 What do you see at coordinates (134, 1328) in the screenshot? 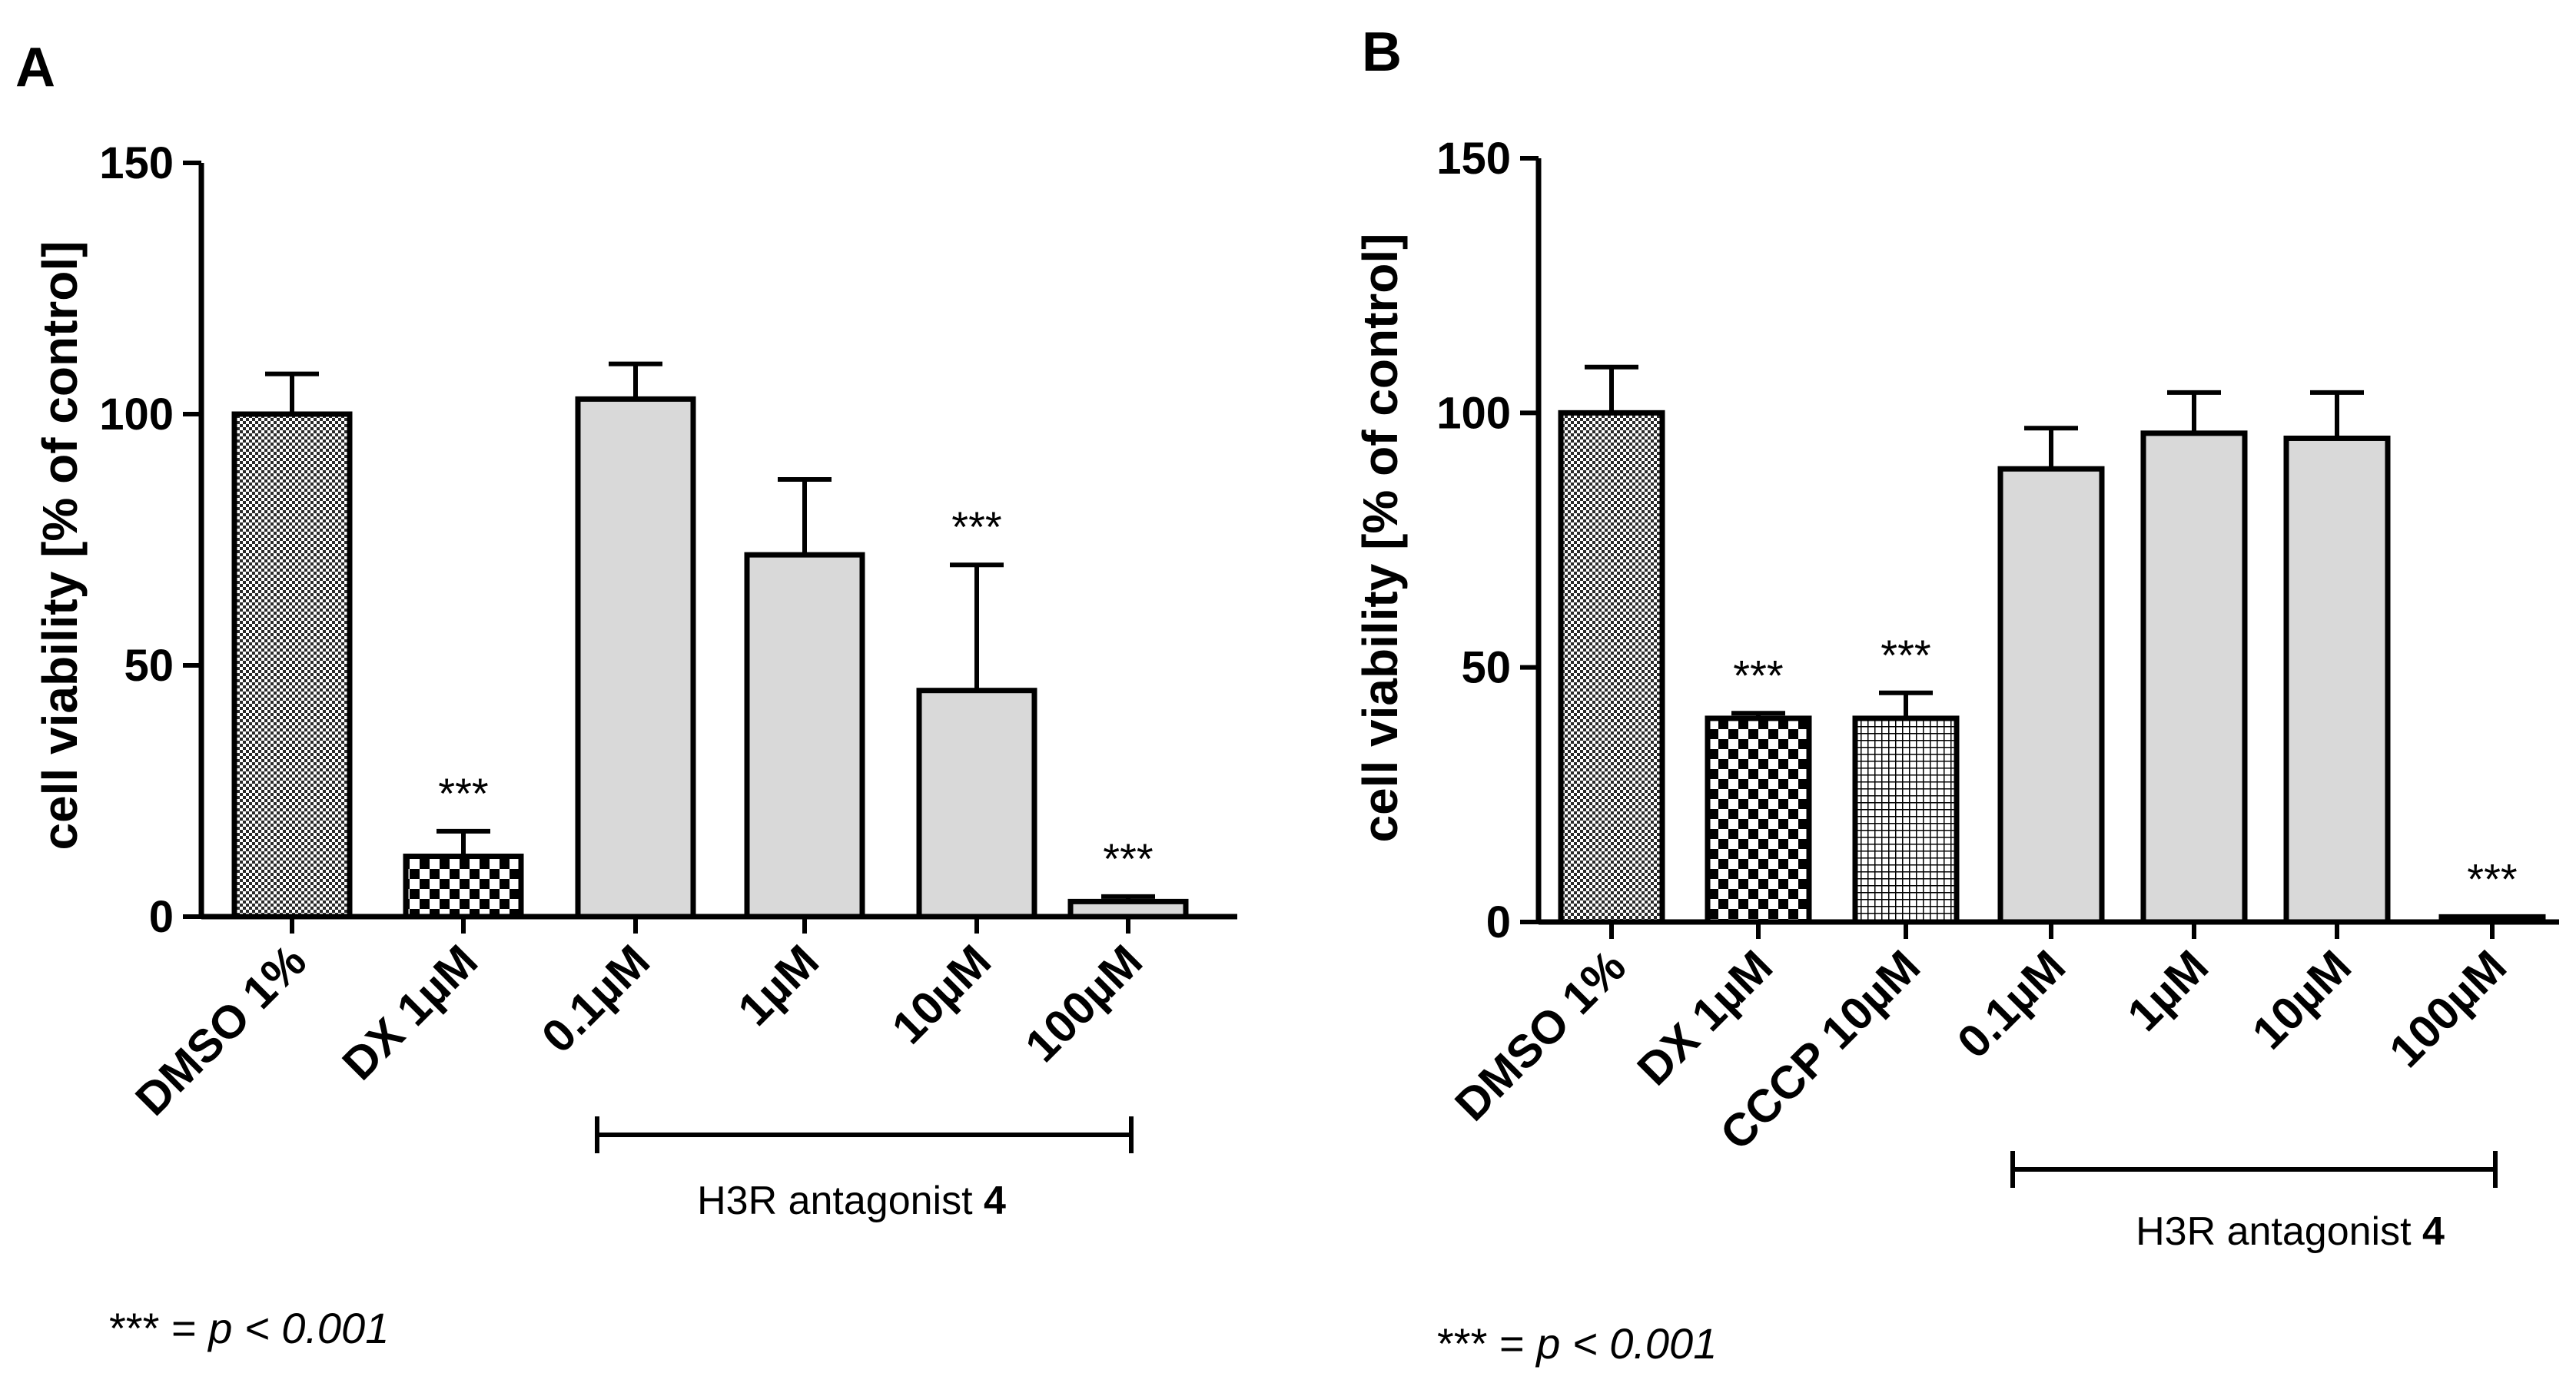
I see `footnote-stars-a: ***` at bounding box center [134, 1328].